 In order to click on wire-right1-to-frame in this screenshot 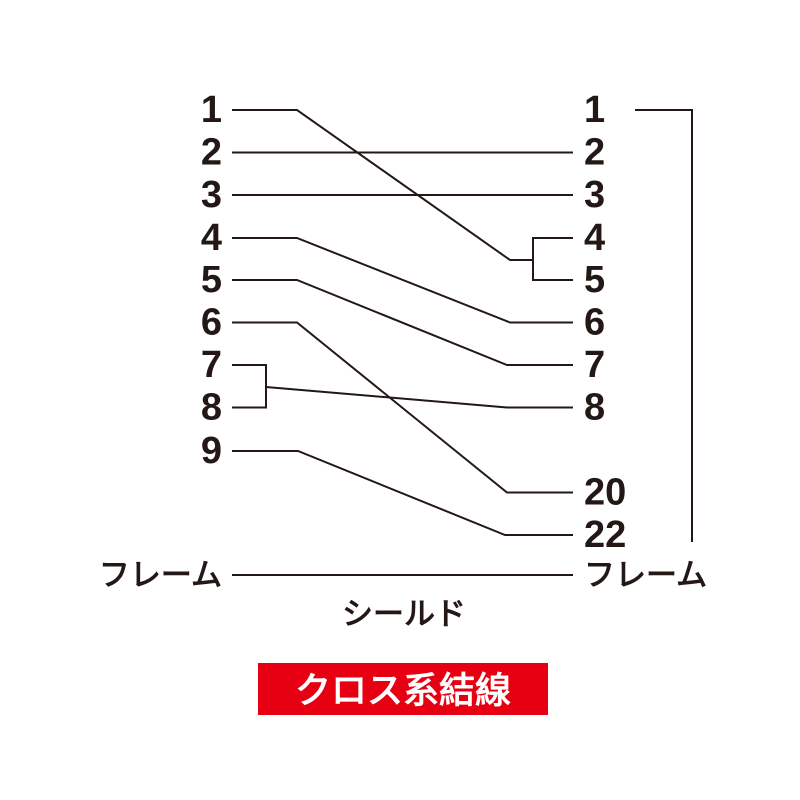, I will do `click(664, 325)`.